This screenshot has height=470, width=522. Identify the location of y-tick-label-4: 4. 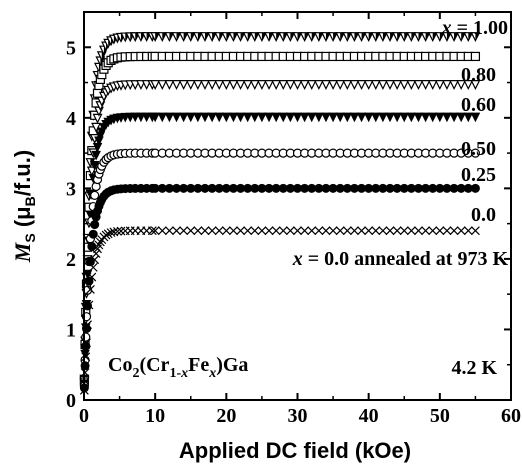
(71, 119).